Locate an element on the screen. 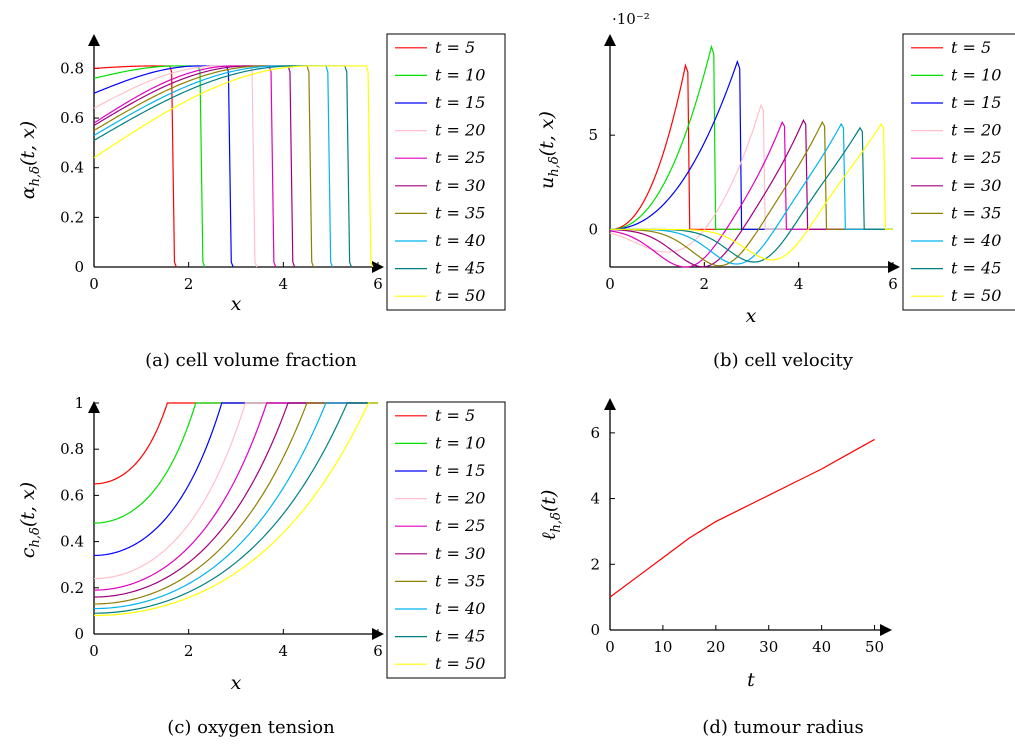  panel-c-legend-box is located at coordinates (446, 540).